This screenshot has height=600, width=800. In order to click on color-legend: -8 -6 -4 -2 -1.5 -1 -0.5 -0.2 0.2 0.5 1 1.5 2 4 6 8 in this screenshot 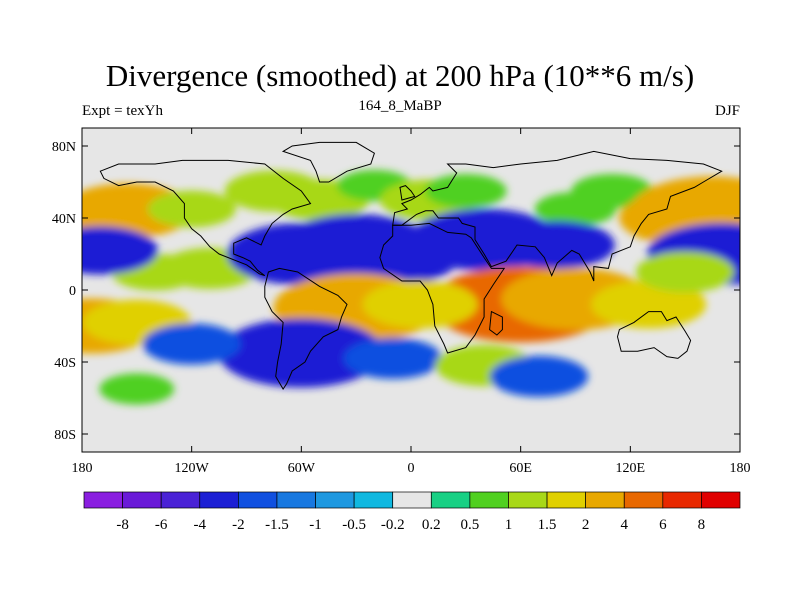, I will do `click(412, 512)`.